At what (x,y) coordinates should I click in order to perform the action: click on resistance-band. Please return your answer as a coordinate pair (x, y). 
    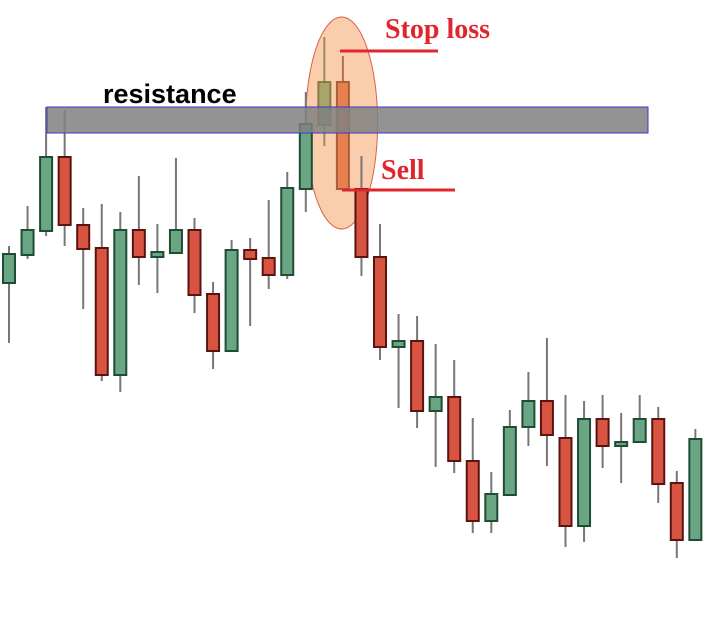
    Looking at the image, I should click on (347, 120).